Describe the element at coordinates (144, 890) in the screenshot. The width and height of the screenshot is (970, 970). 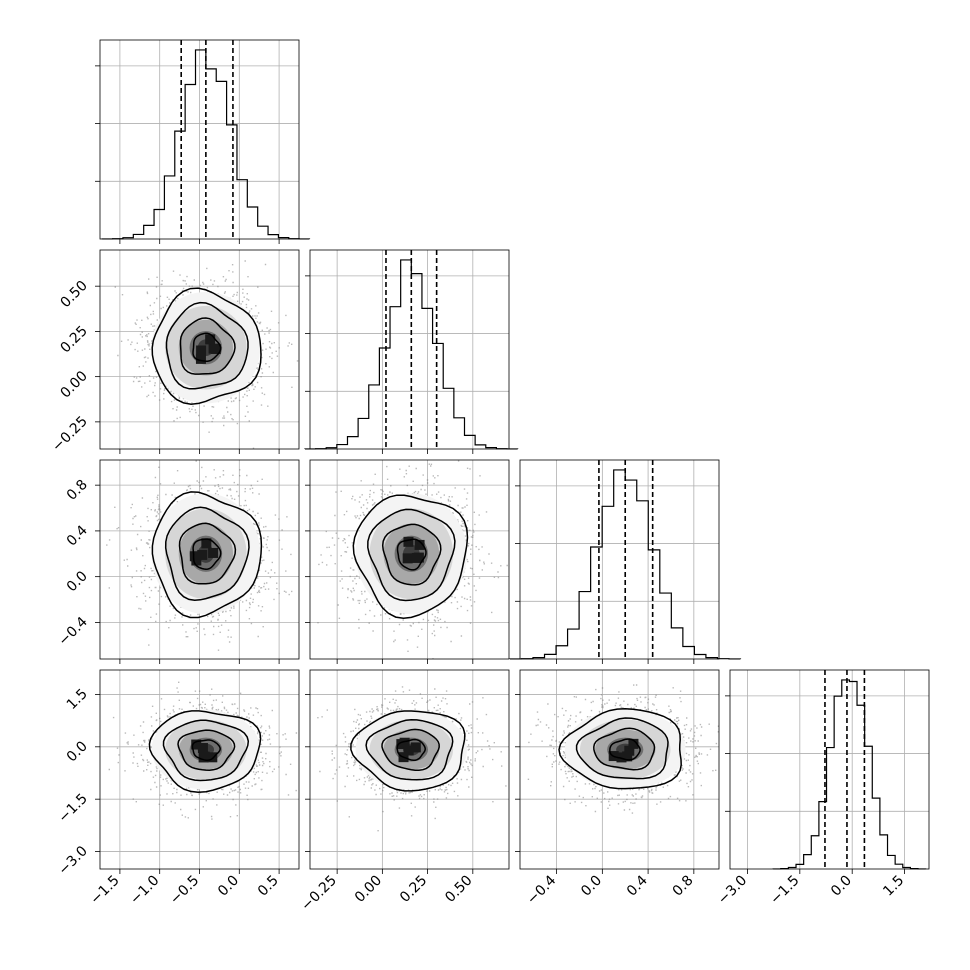
I see `x-tick-label: −1.0` at that location.